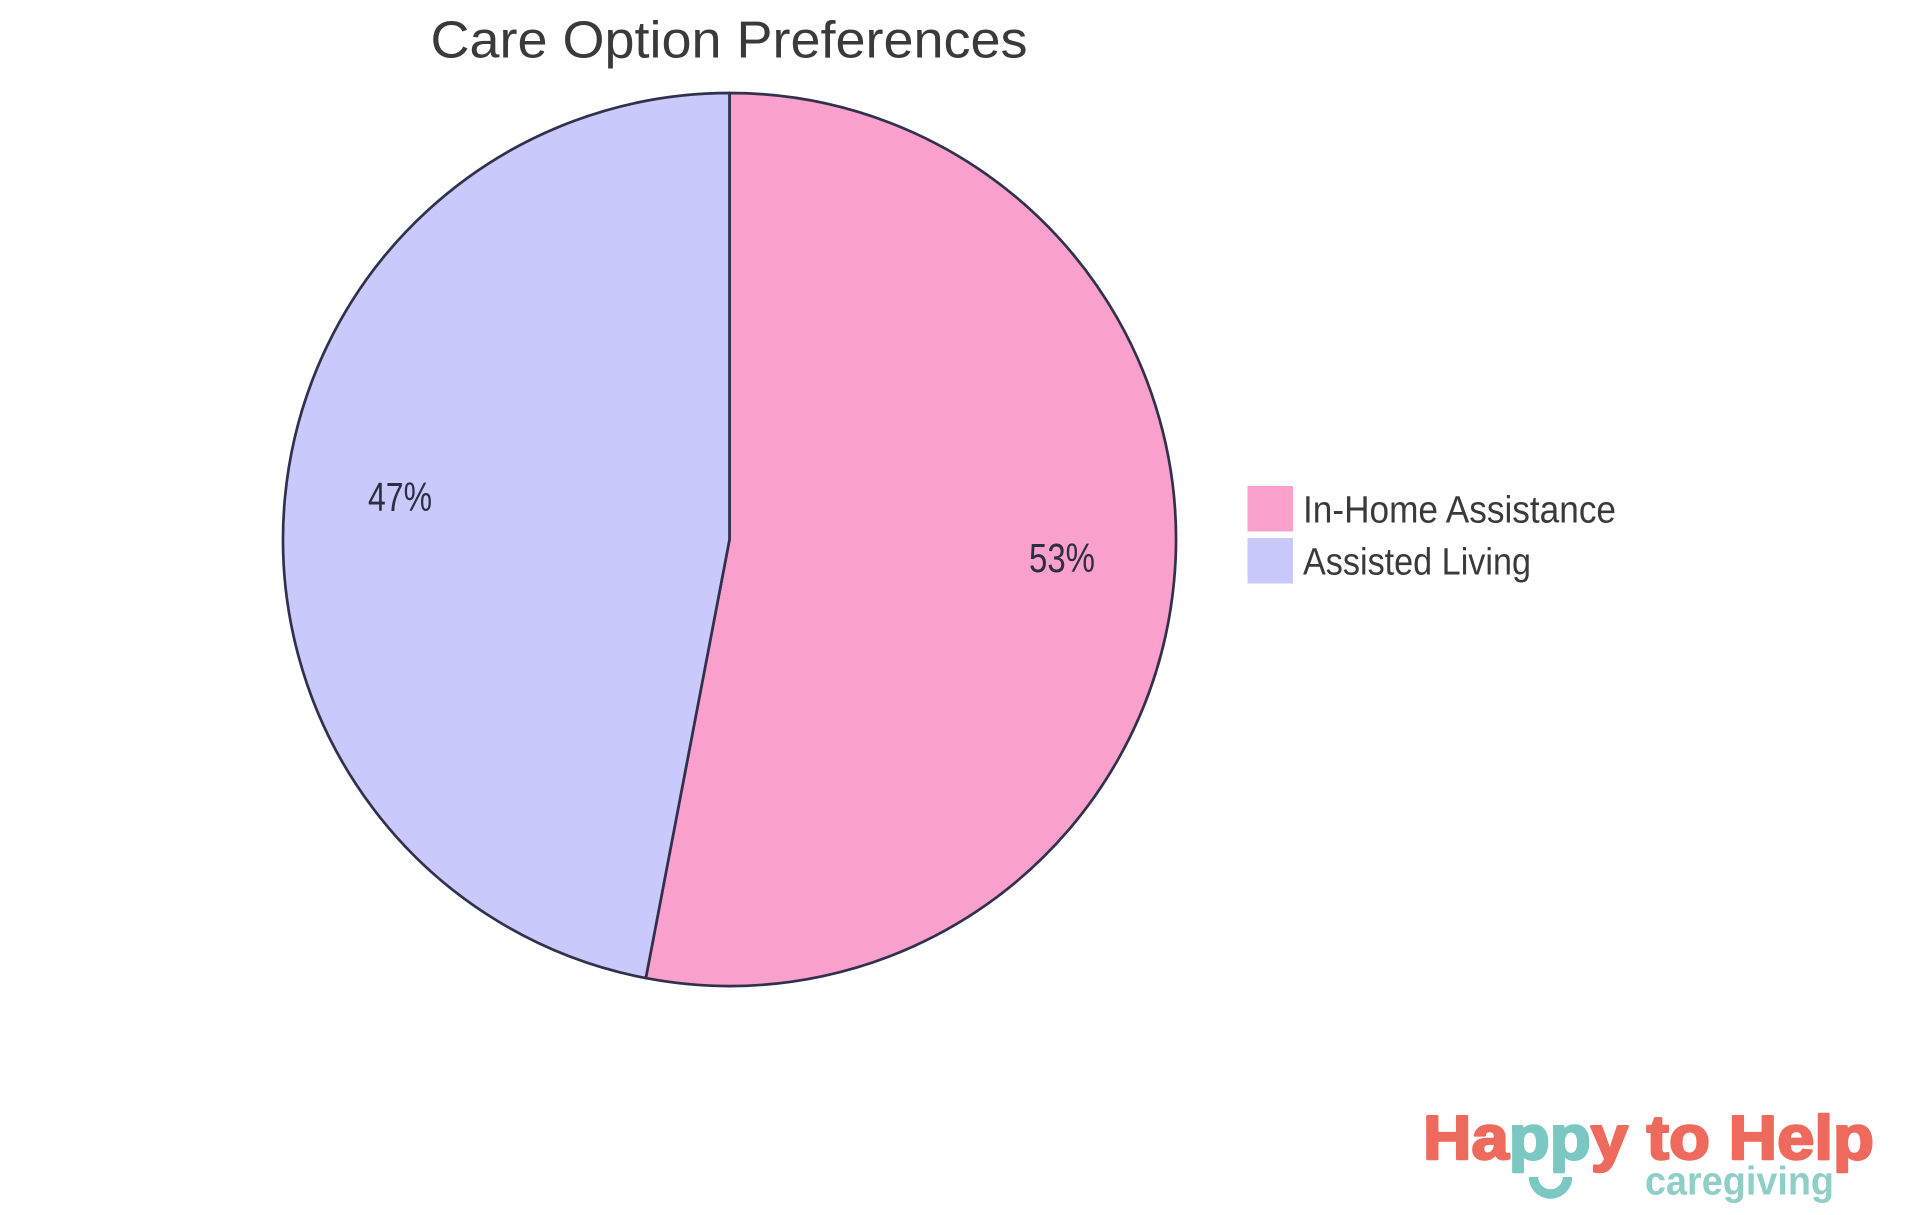  What do you see at coordinates (729, 41) in the screenshot?
I see `svg-text: Care Option Preferences` at bounding box center [729, 41].